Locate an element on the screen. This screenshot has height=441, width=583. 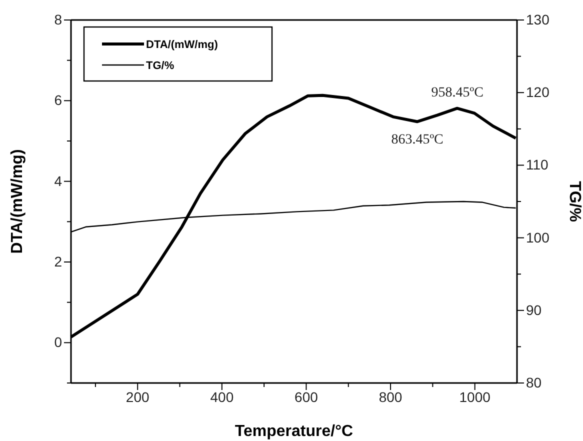
y-tick-label: 8 is located at coordinates (58, 19).